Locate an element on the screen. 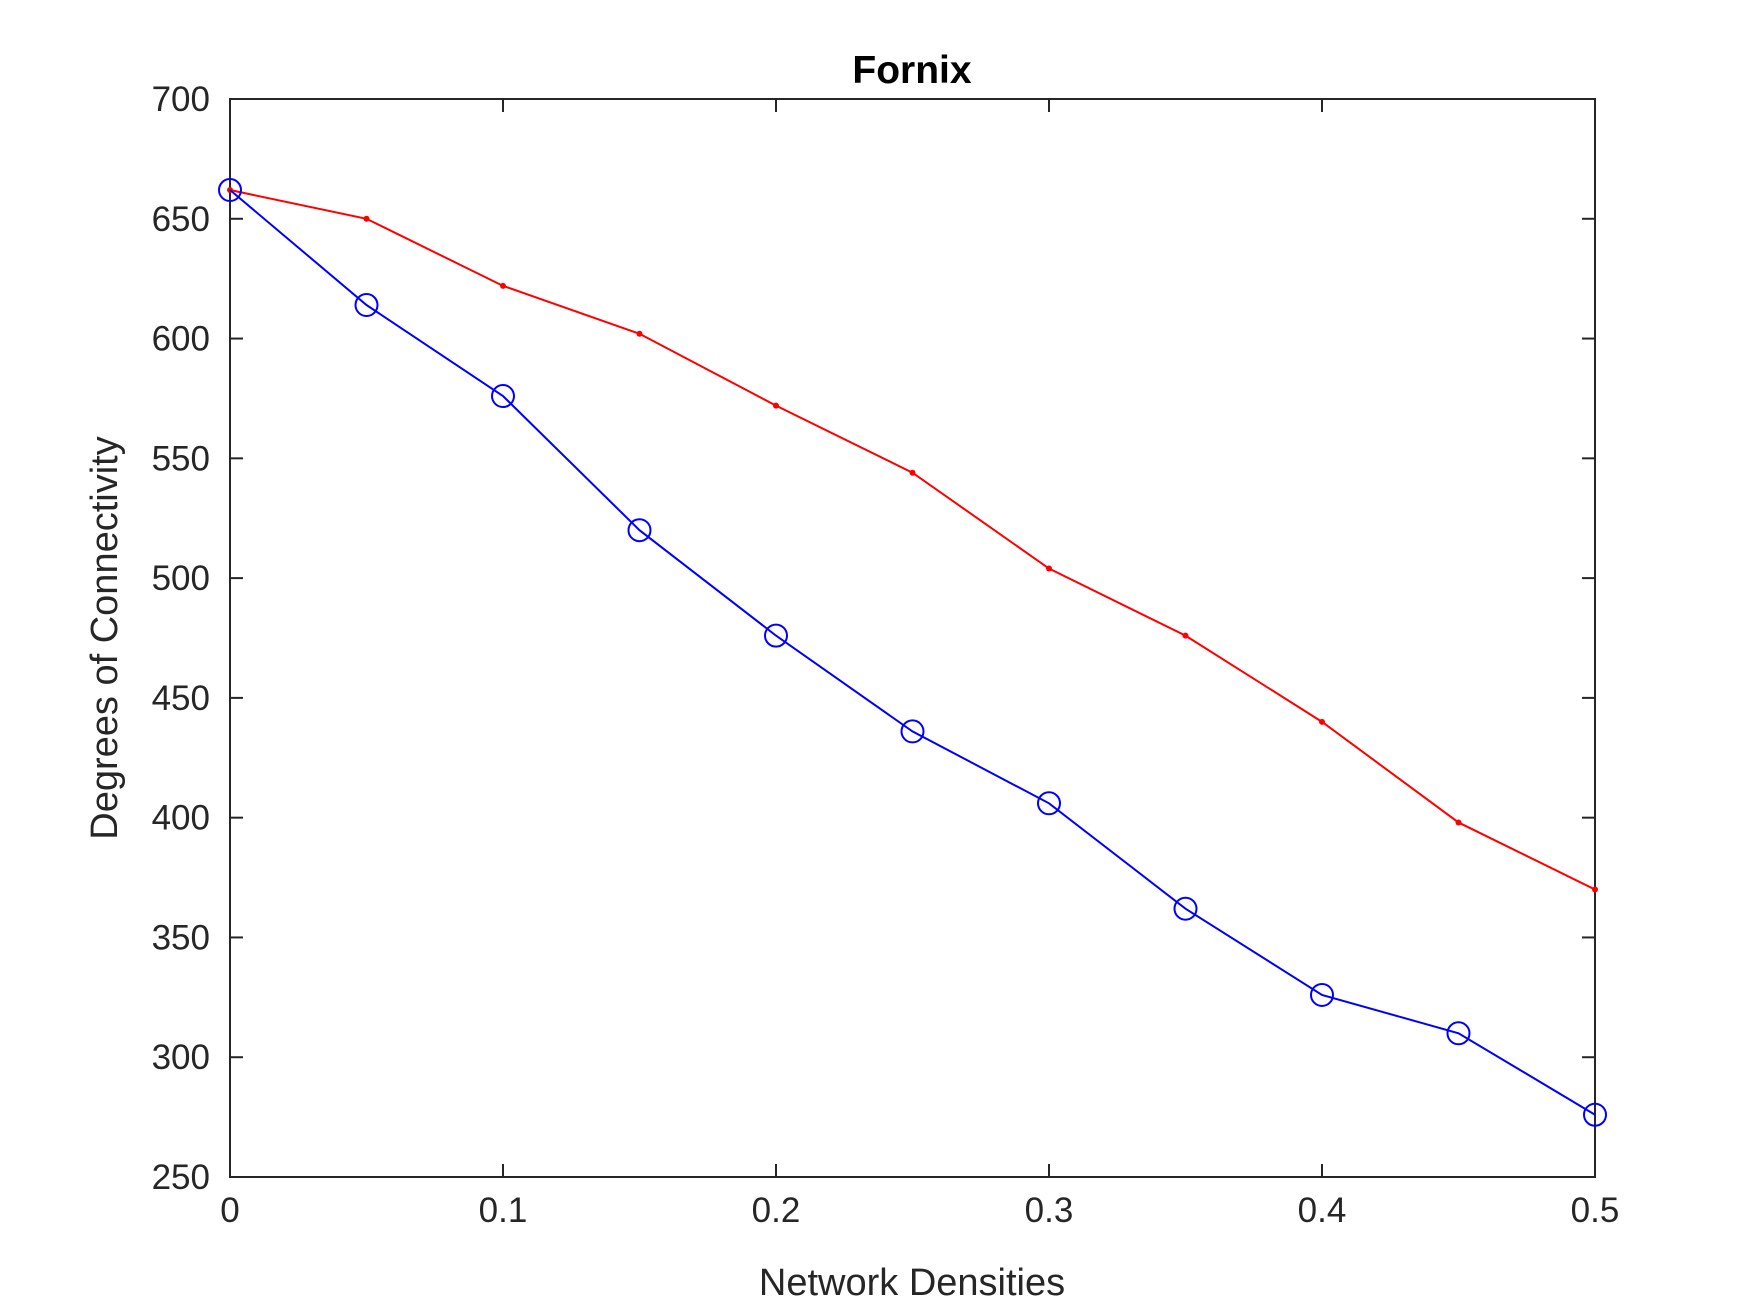 The height and width of the screenshot is (1313, 1750). y-tick-label: 700 is located at coordinates (181, 99).